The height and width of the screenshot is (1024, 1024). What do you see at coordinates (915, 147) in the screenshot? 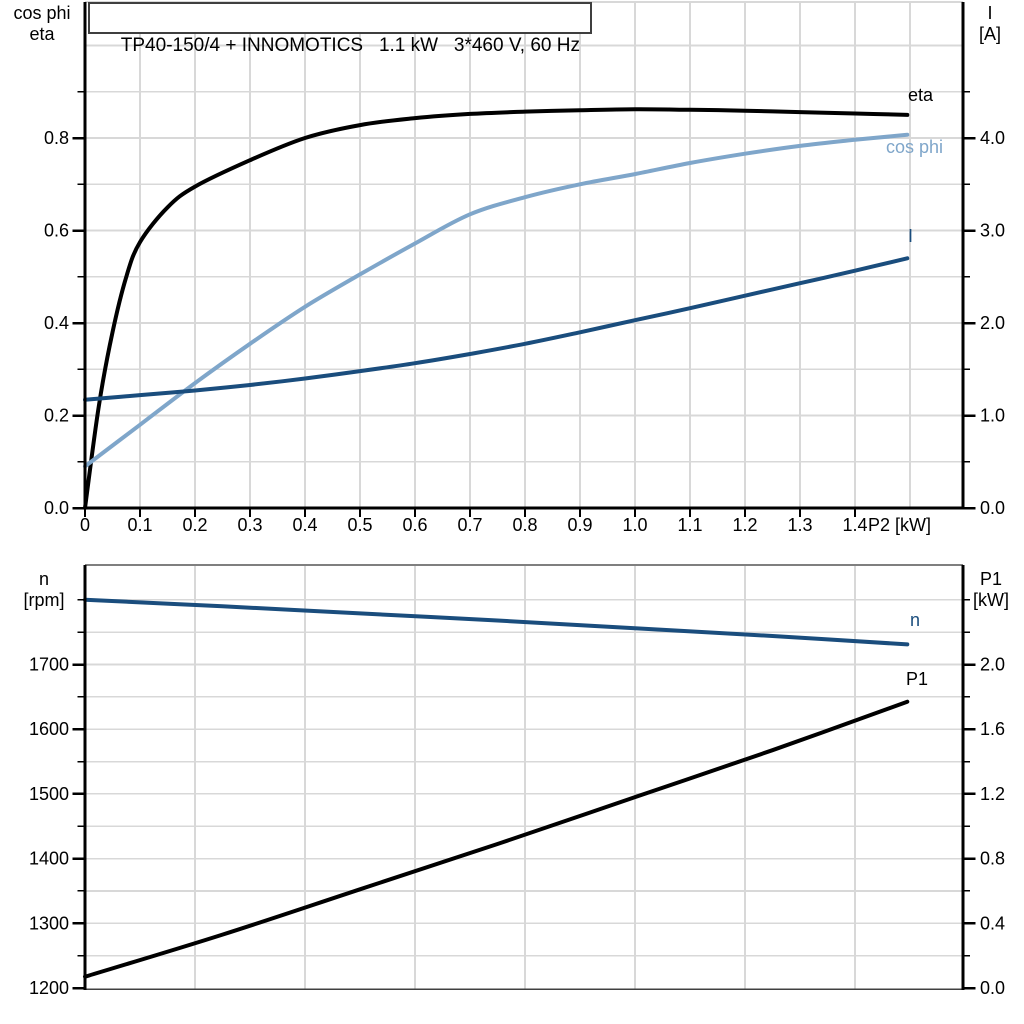
I see `curve-label-cos-phi: cos phi` at bounding box center [915, 147].